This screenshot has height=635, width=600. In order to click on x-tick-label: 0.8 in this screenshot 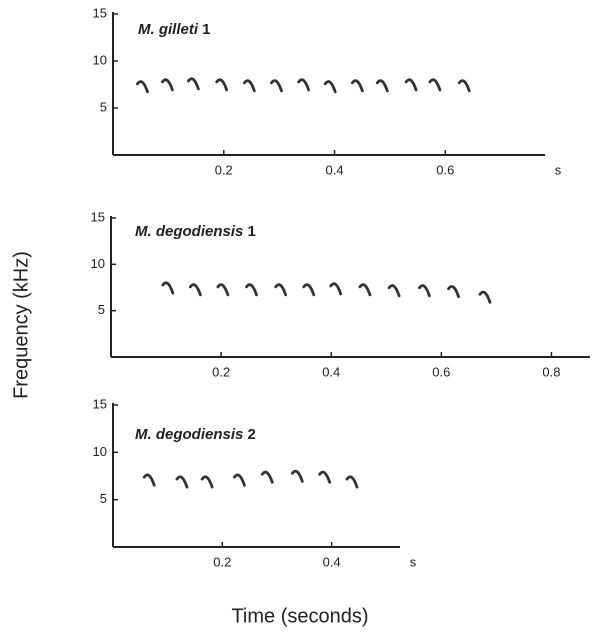, I will do `click(551, 371)`.